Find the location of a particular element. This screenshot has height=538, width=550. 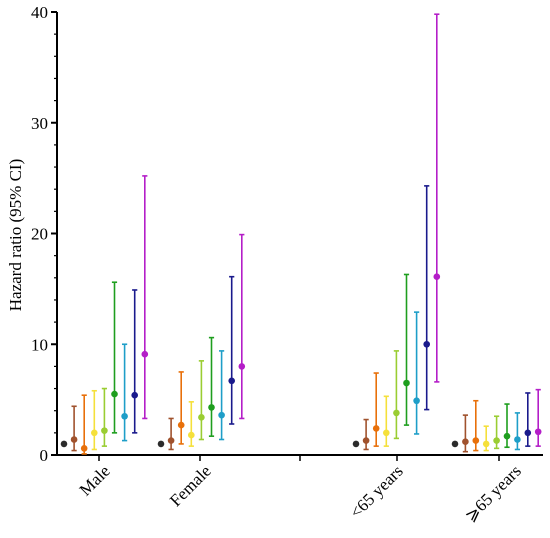

x-category-label: ⩾65 years is located at coordinates (493, 493).